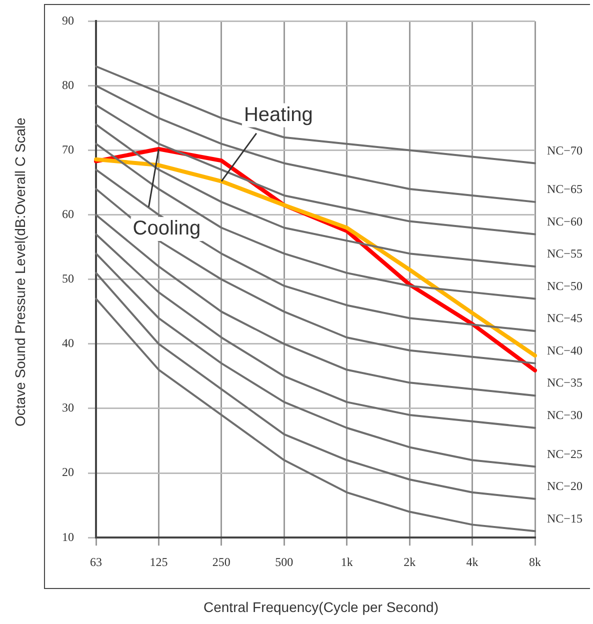 This screenshot has width=593, height=624. Describe the element at coordinates (564, 150) in the screenshot. I see `series-label: NC−70` at that location.